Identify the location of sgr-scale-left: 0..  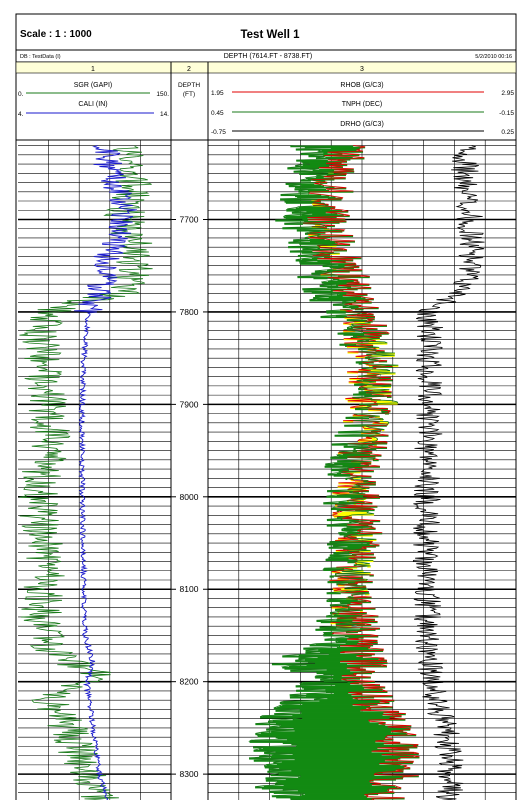
(21, 94).